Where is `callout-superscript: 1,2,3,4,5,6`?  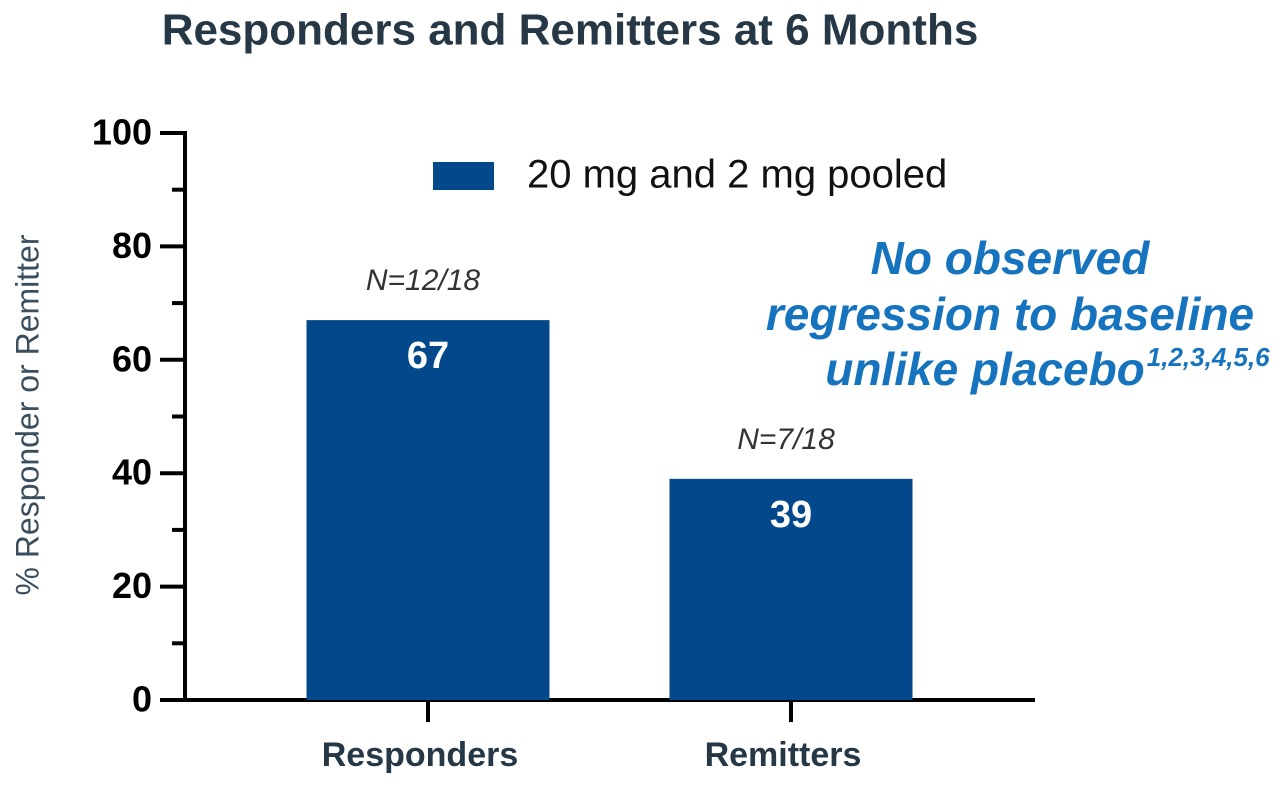 callout-superscript: 1,2,3,4,5,6 is located at coordinates (1208, 357).